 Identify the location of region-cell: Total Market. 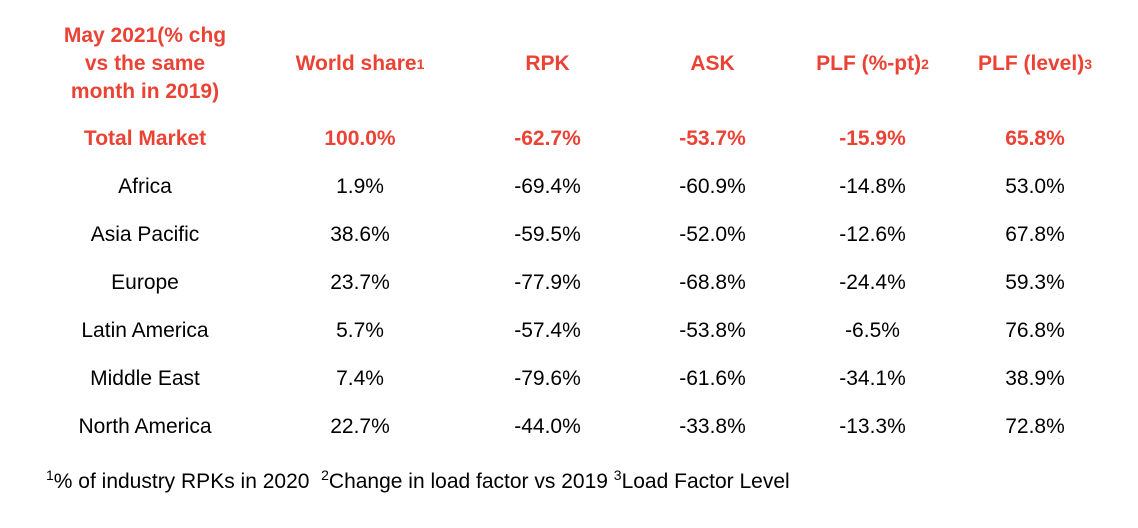
(145, 138).